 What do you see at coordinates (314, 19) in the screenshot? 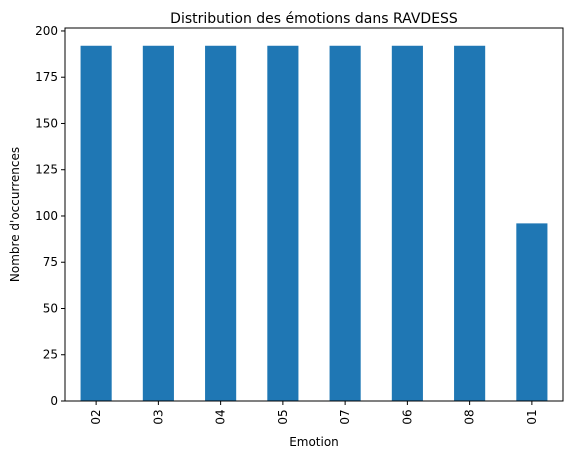
I see `chart-title: Distribution des émotions dans RAVDESS` at bounding box center [314, 19].